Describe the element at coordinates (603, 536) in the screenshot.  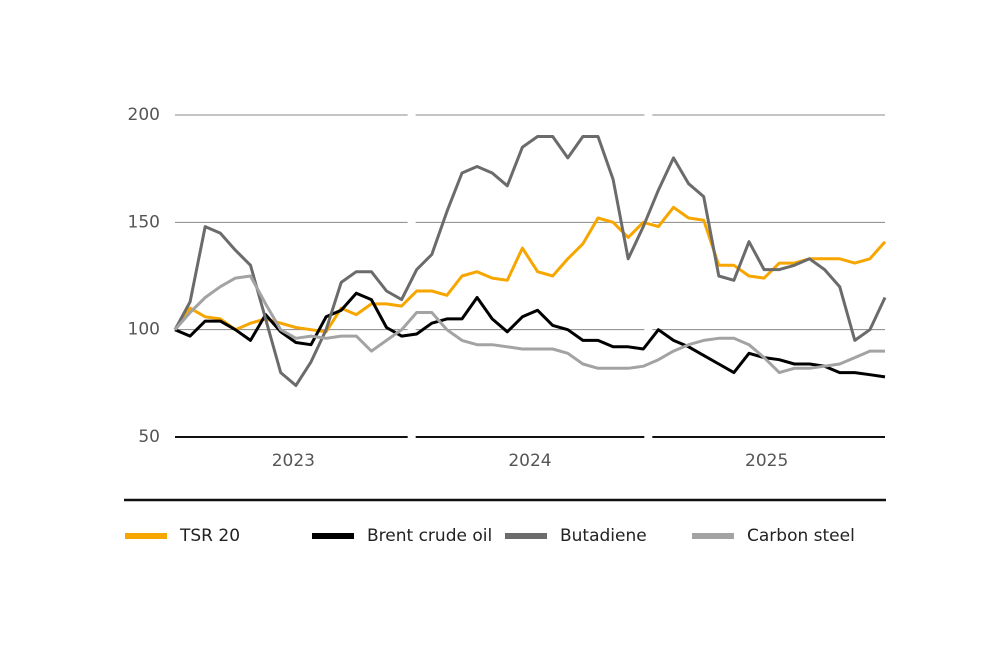
I see `legend-label: Butadiene` at that location.